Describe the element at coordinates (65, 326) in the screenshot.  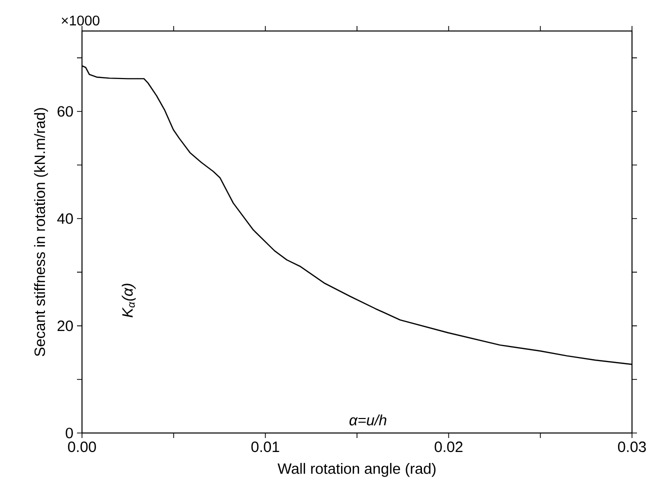
I see `y-tick-label: 20` at that location.